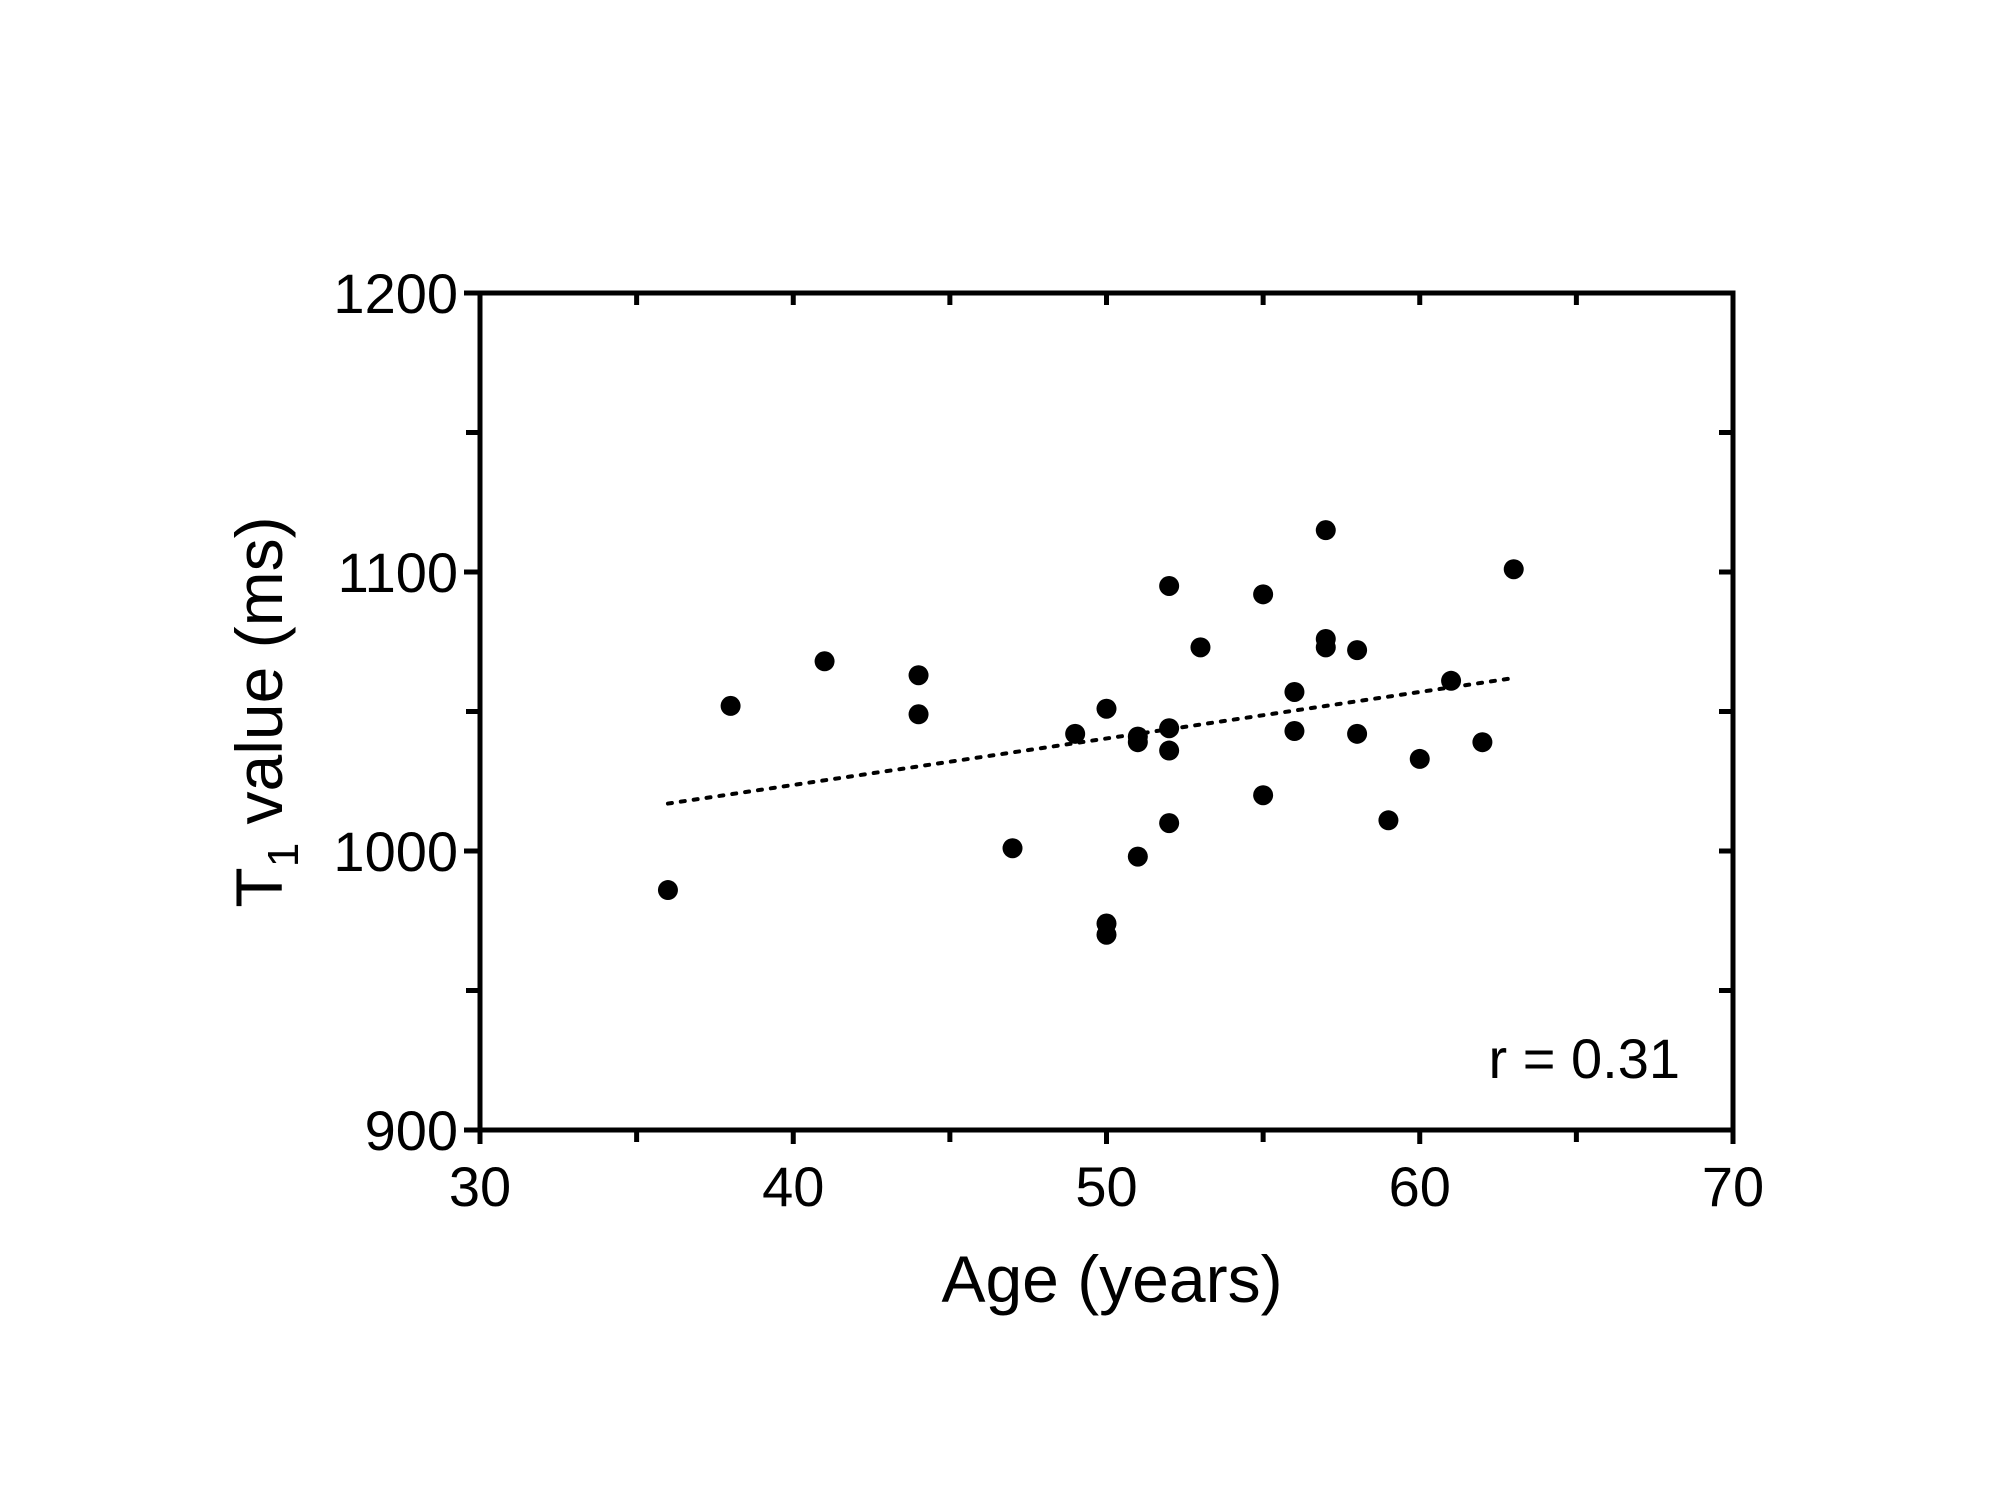 The width and height of the screenshot is (2000, 1500). Describe the element at coordinates (395, 851) in the screenshot. I see `y-tick-label: 1000` at that location.